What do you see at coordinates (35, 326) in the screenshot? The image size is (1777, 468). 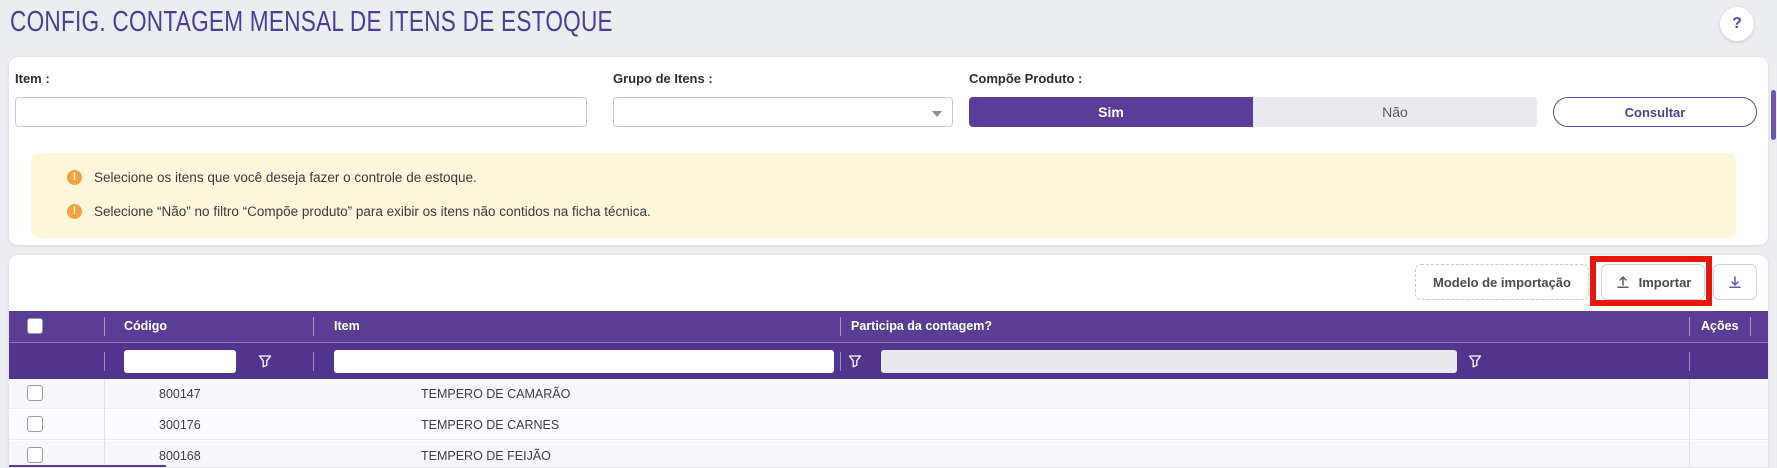 I see `select-all-checkbox` at bounding box center [35, 326].